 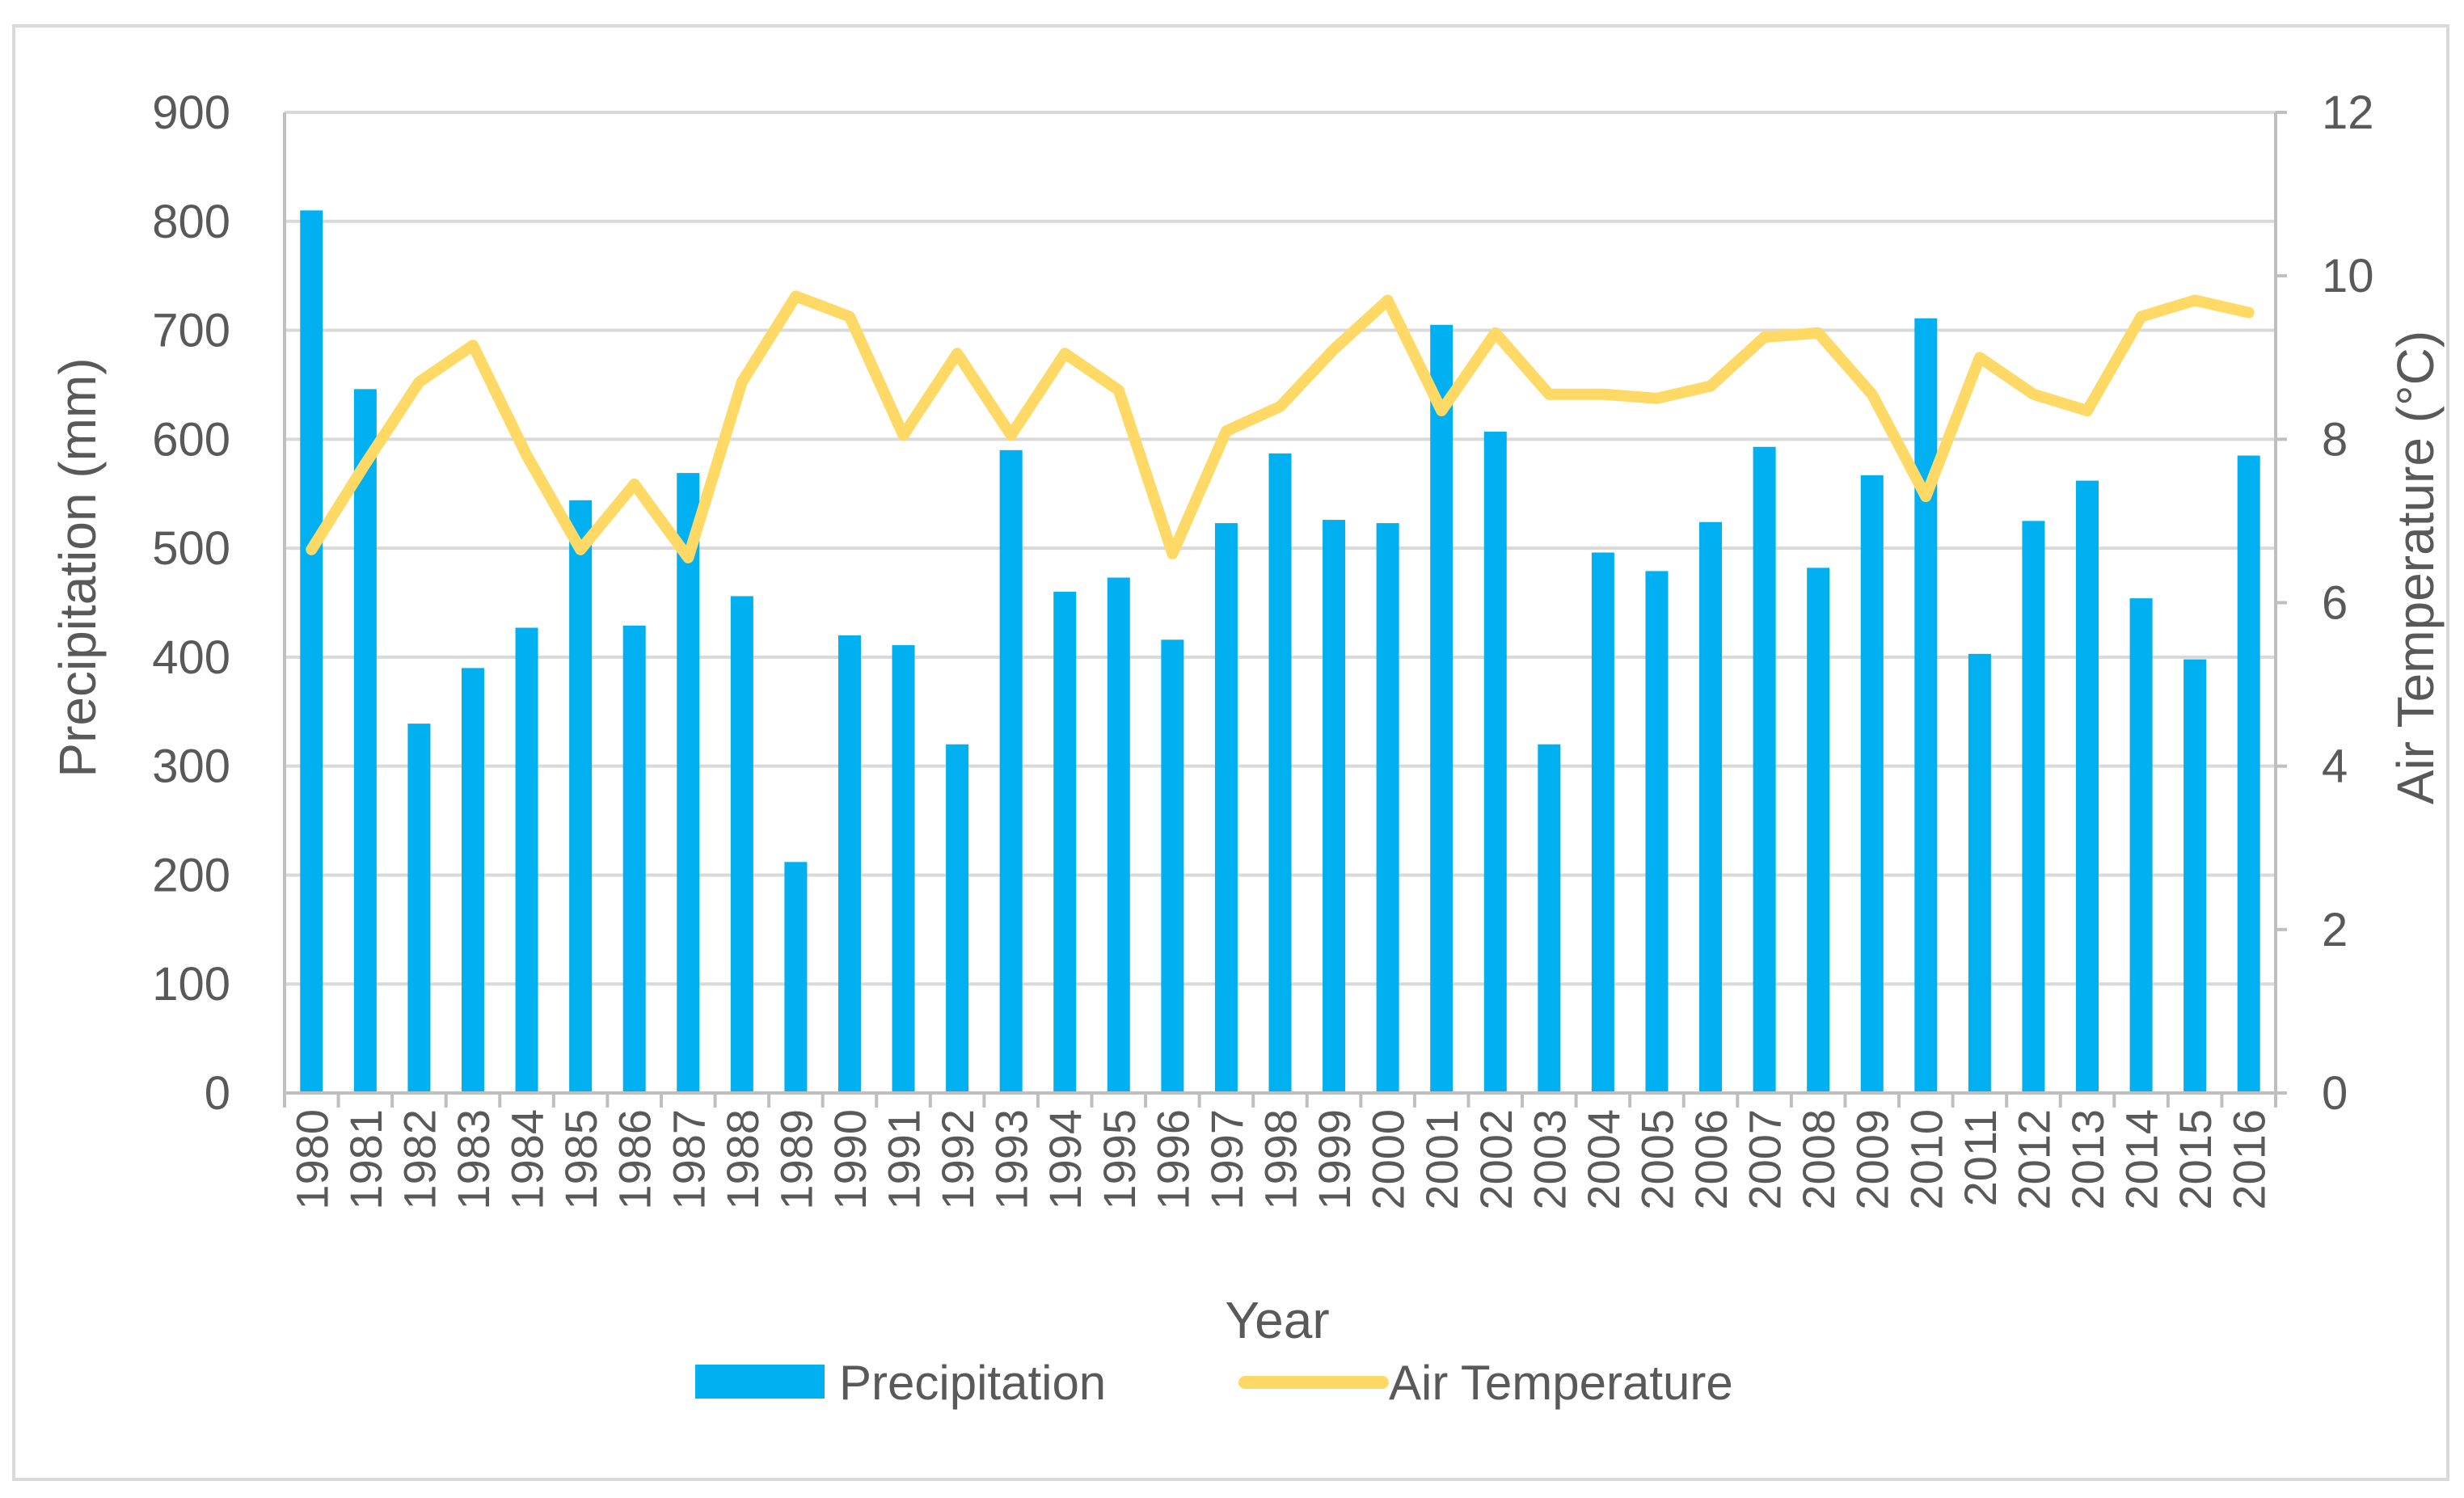 I want to click on y-tick-label-left: 500, so click(x=191, y=548).